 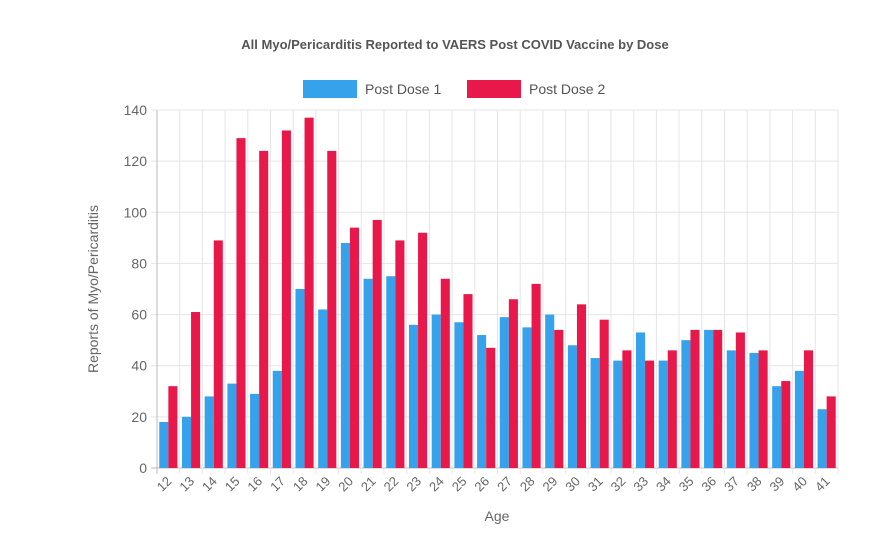 I want to click on x-tick-label: 30, so click(x=572, y=484).